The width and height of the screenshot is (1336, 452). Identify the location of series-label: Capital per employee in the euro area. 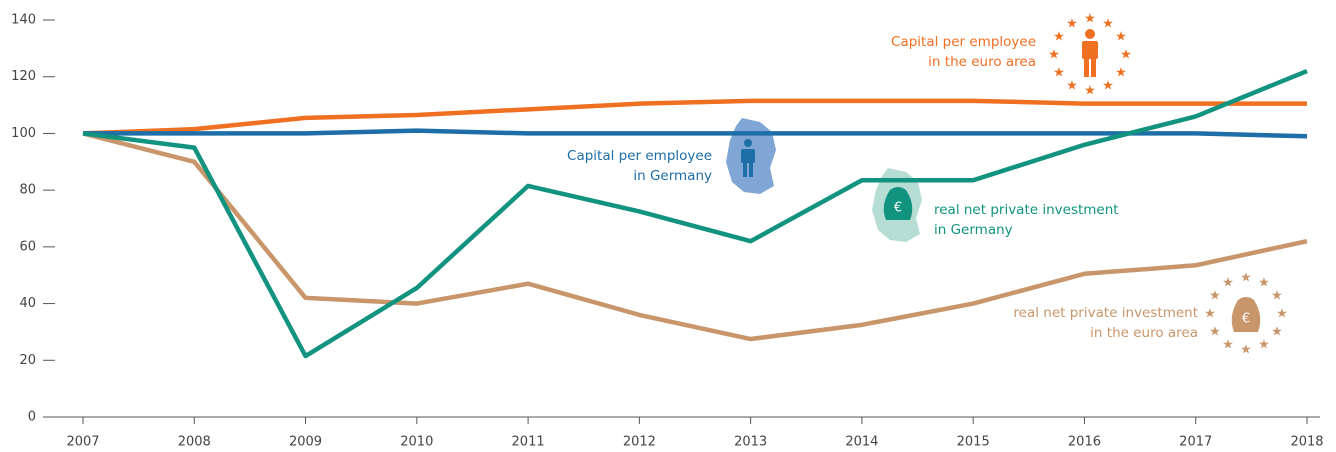
(963, 52).